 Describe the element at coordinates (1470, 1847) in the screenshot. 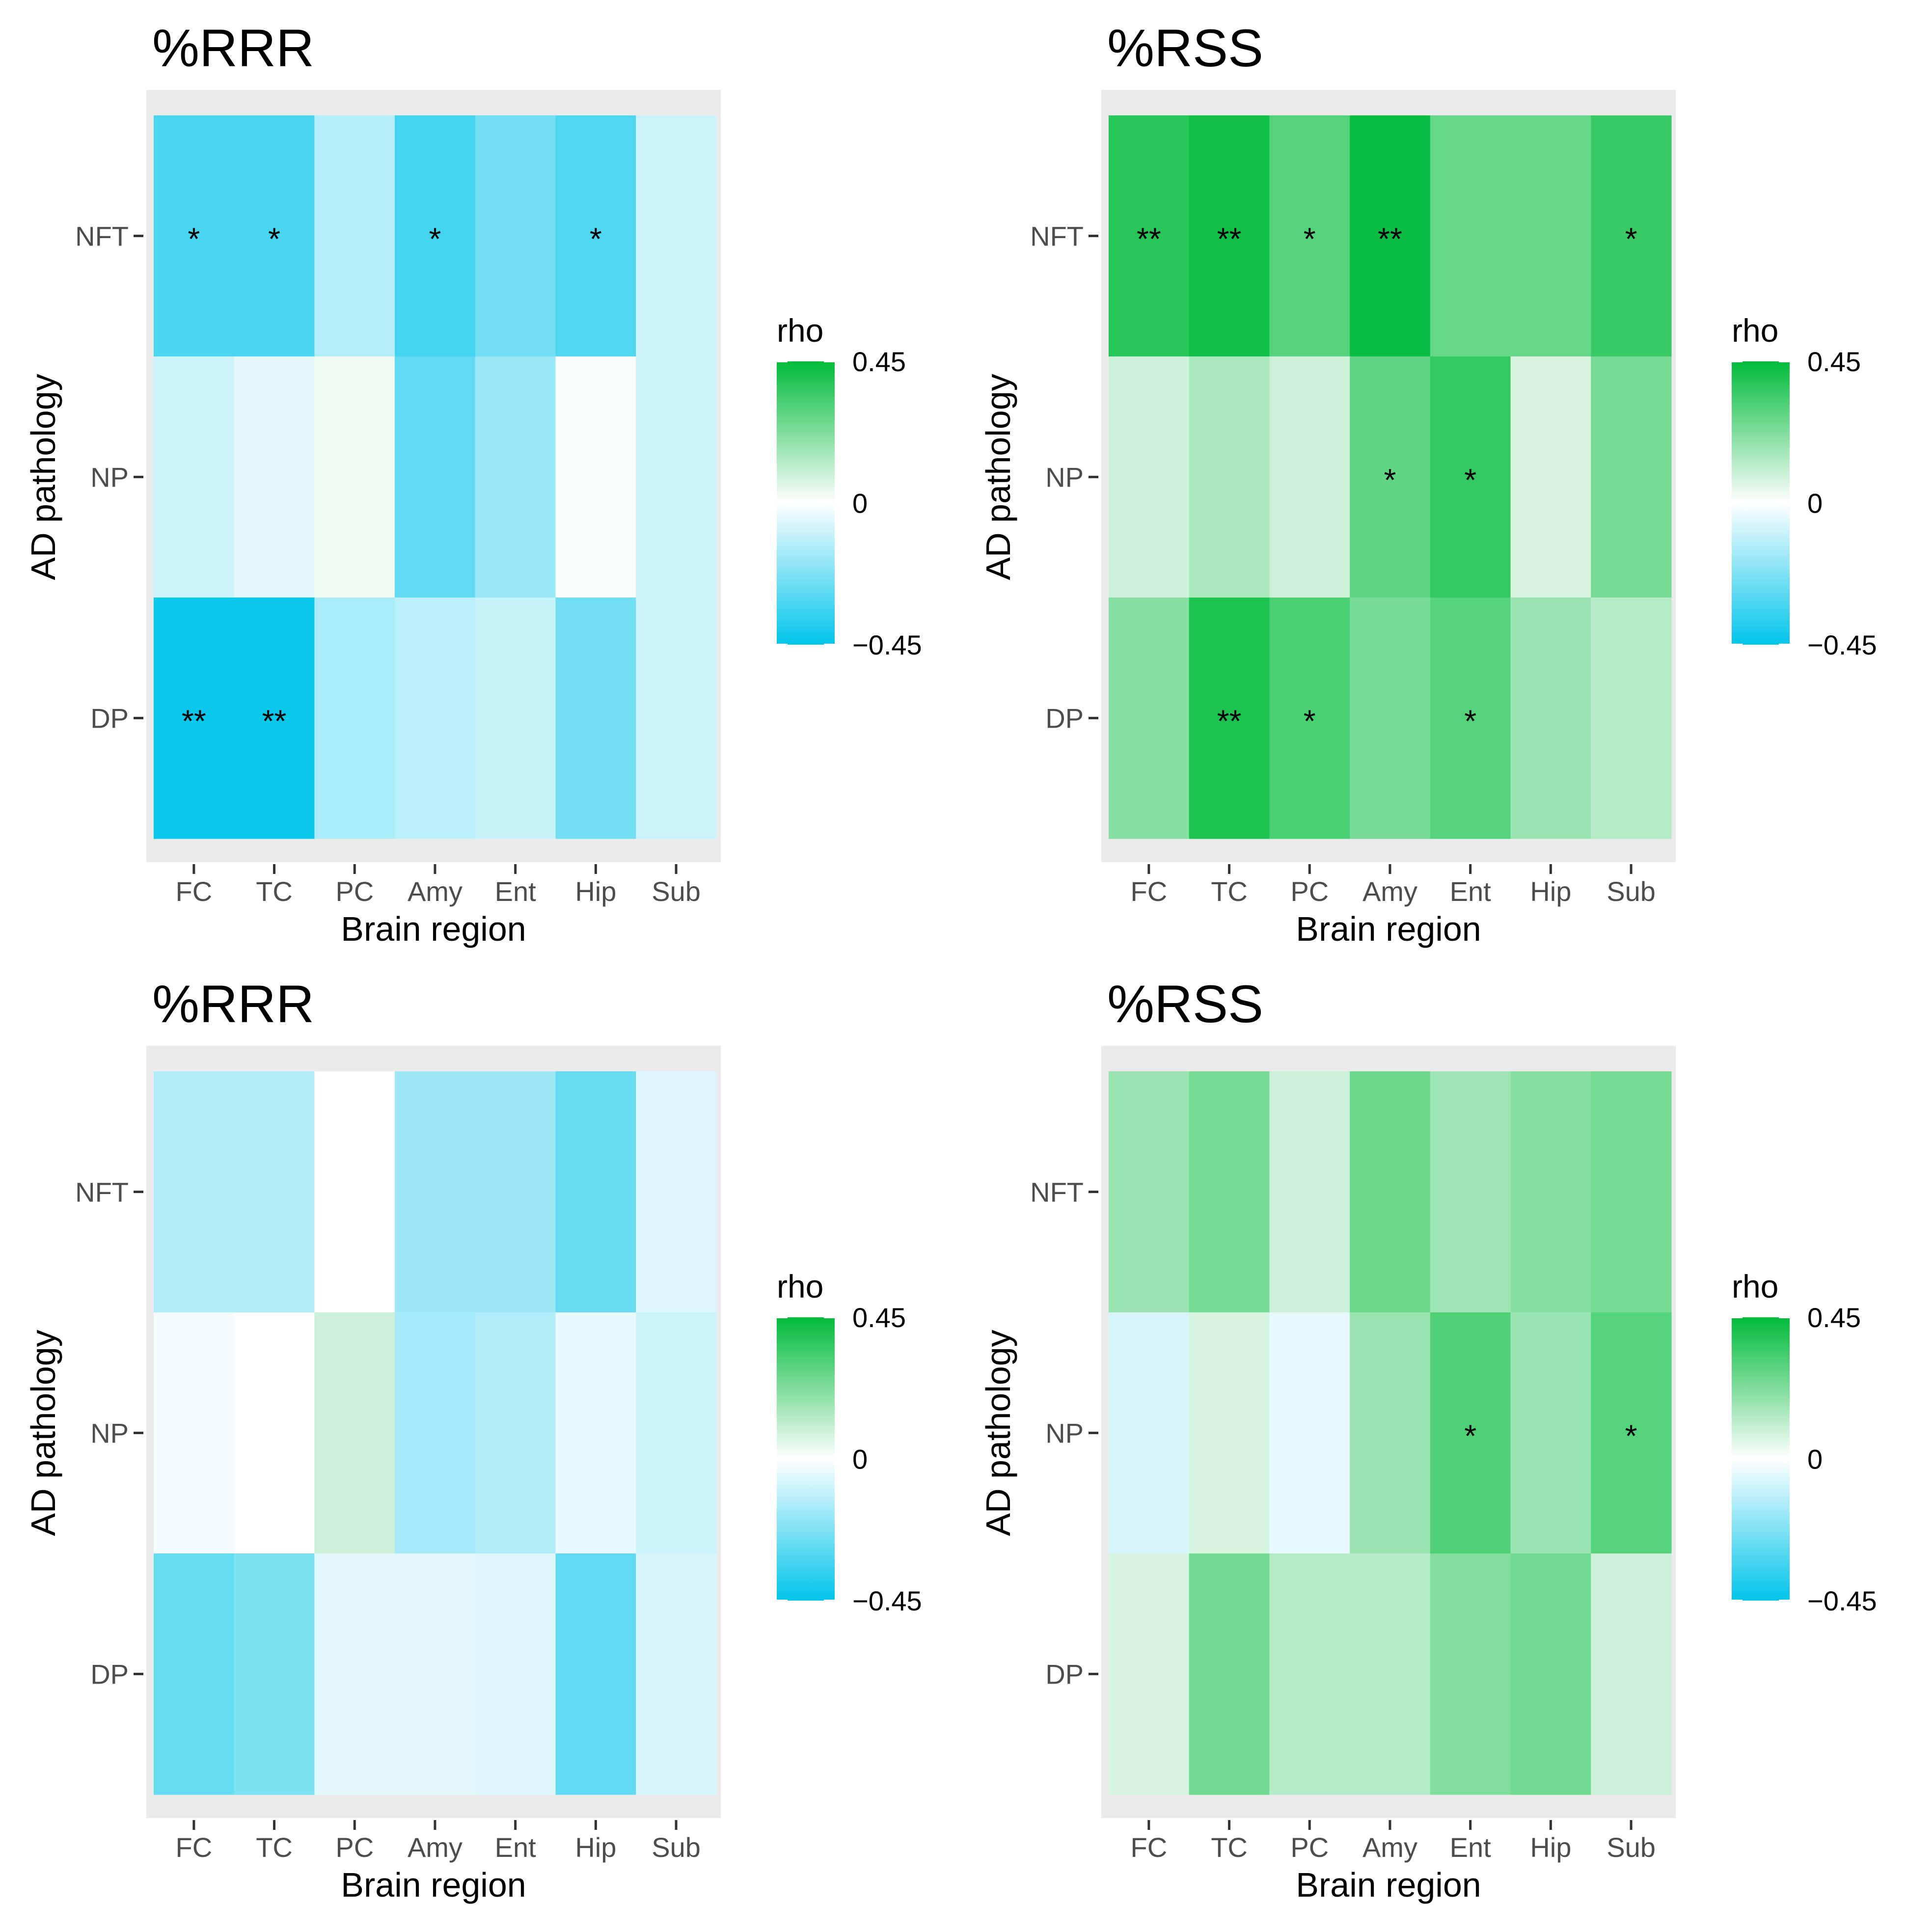

I see `x-tick-label: Ent` at that location.